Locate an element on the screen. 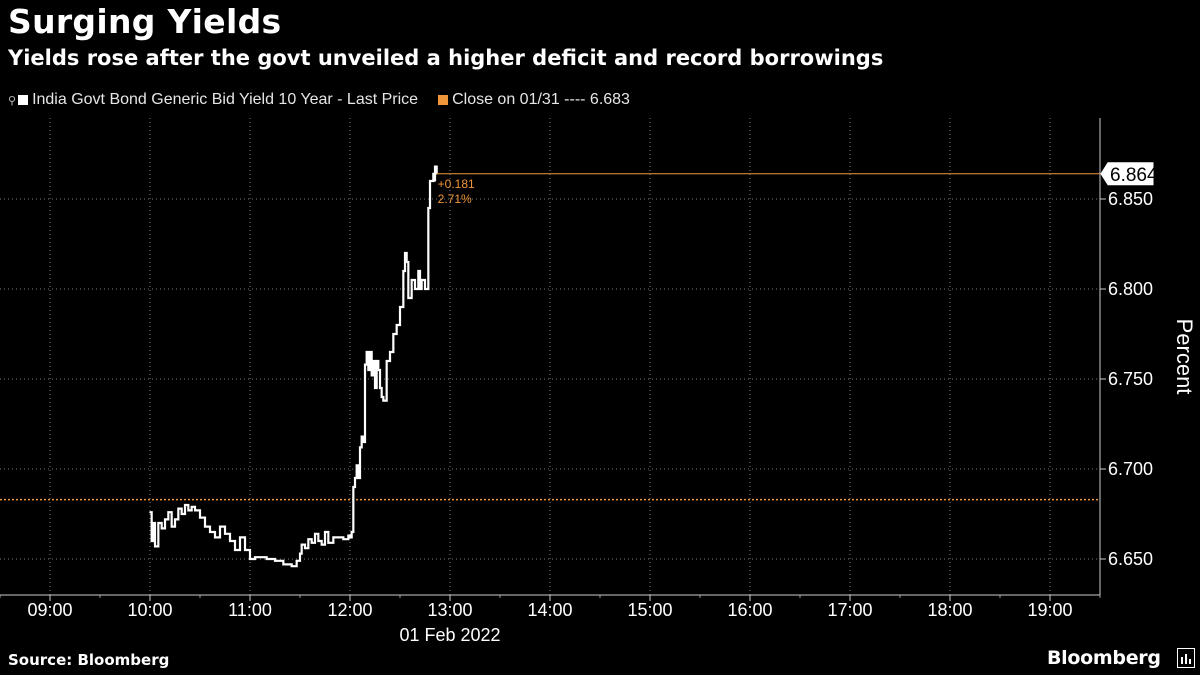  source-note: Source: Bloomberg is located at coordinates (89, 660).